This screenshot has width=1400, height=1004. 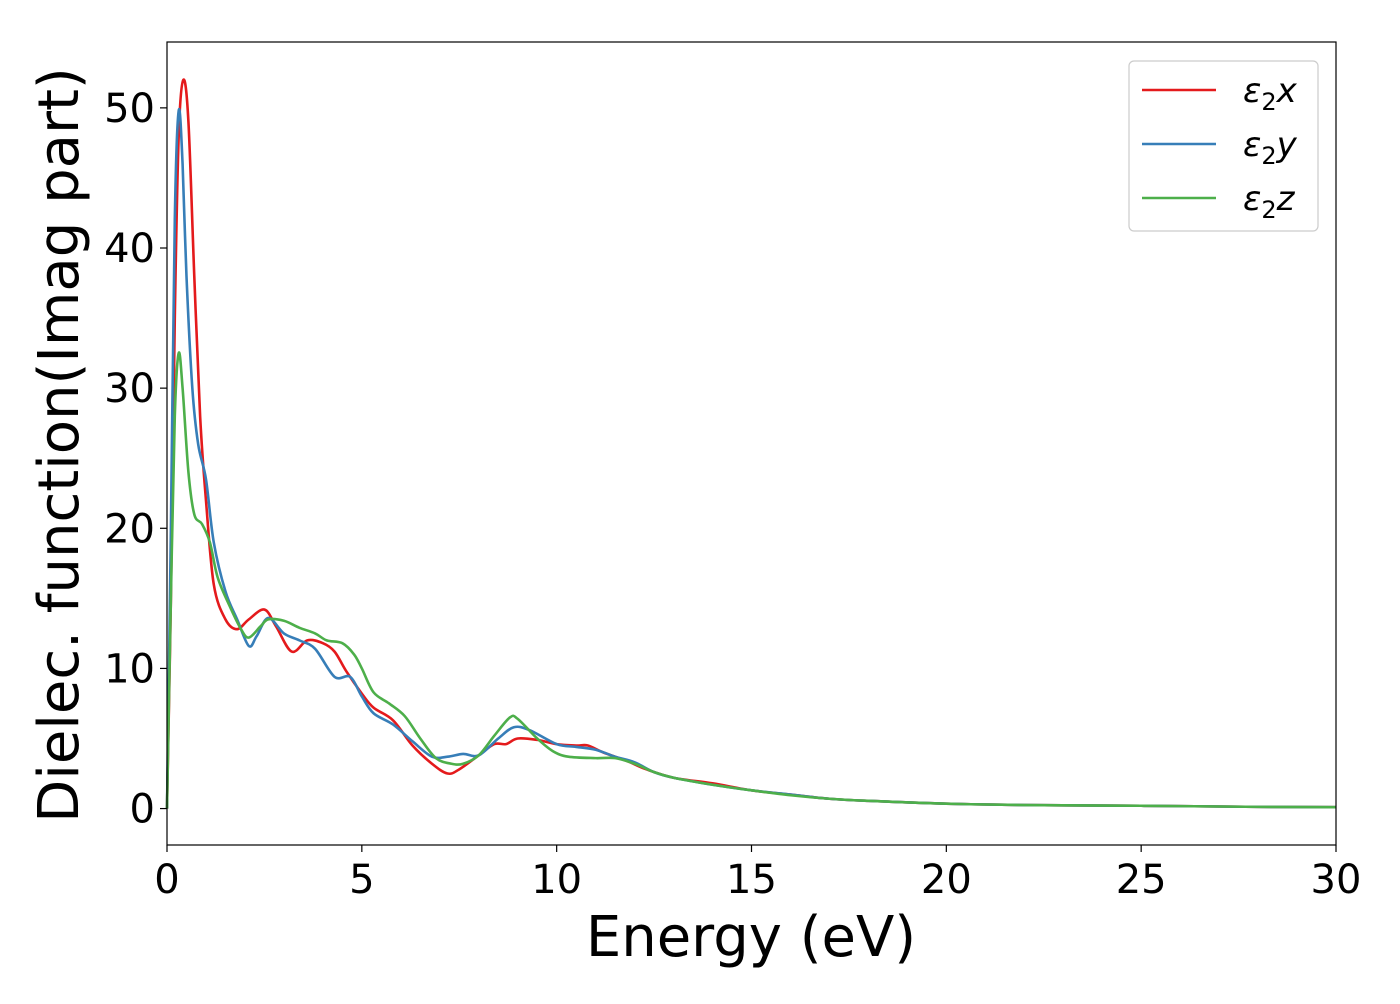 I want to click on y-tick-label: 0, so click(x=142, y=810).